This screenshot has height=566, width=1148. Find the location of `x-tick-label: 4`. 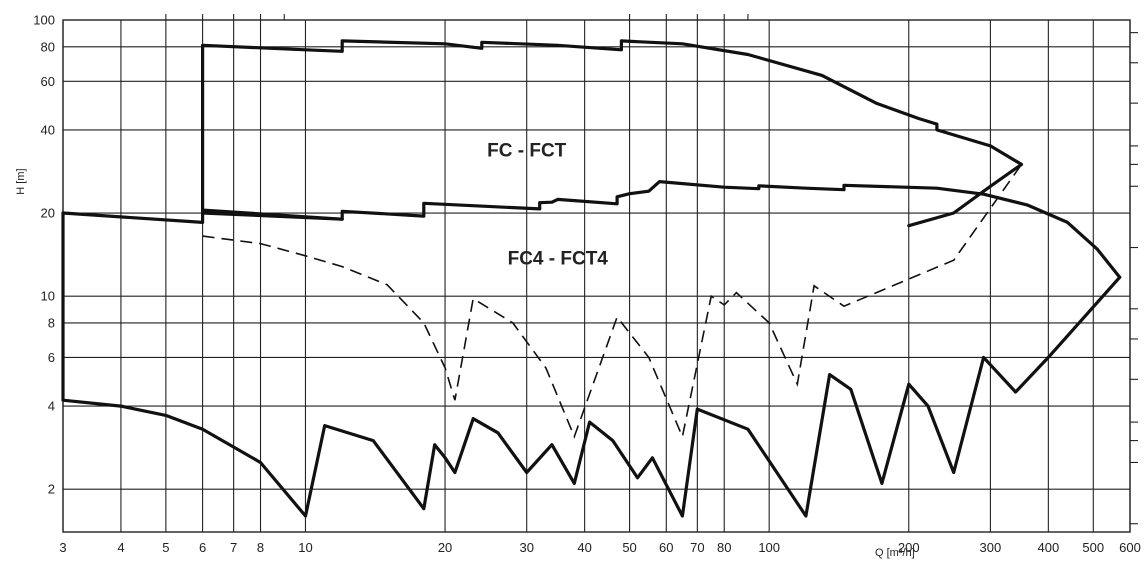

x-tick-label: 4 is located at coordinates (120, 547).